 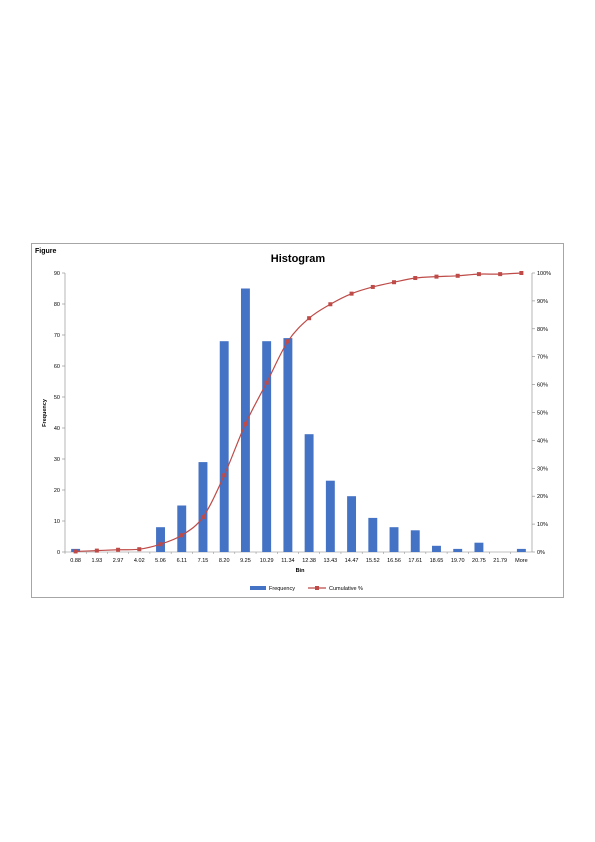 What do you see at coordinates (57, 336) in the screenshot?
I see `y-tick-label: 70` at bounding box center [57, 336].